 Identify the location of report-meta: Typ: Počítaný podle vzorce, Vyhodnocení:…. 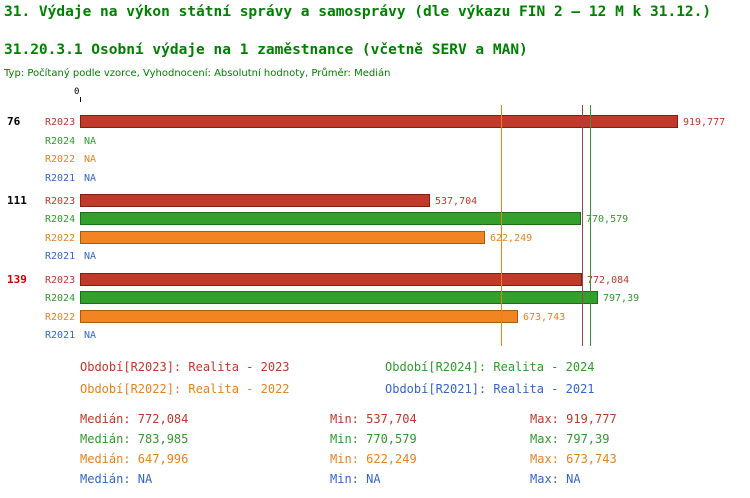
(197, 73).